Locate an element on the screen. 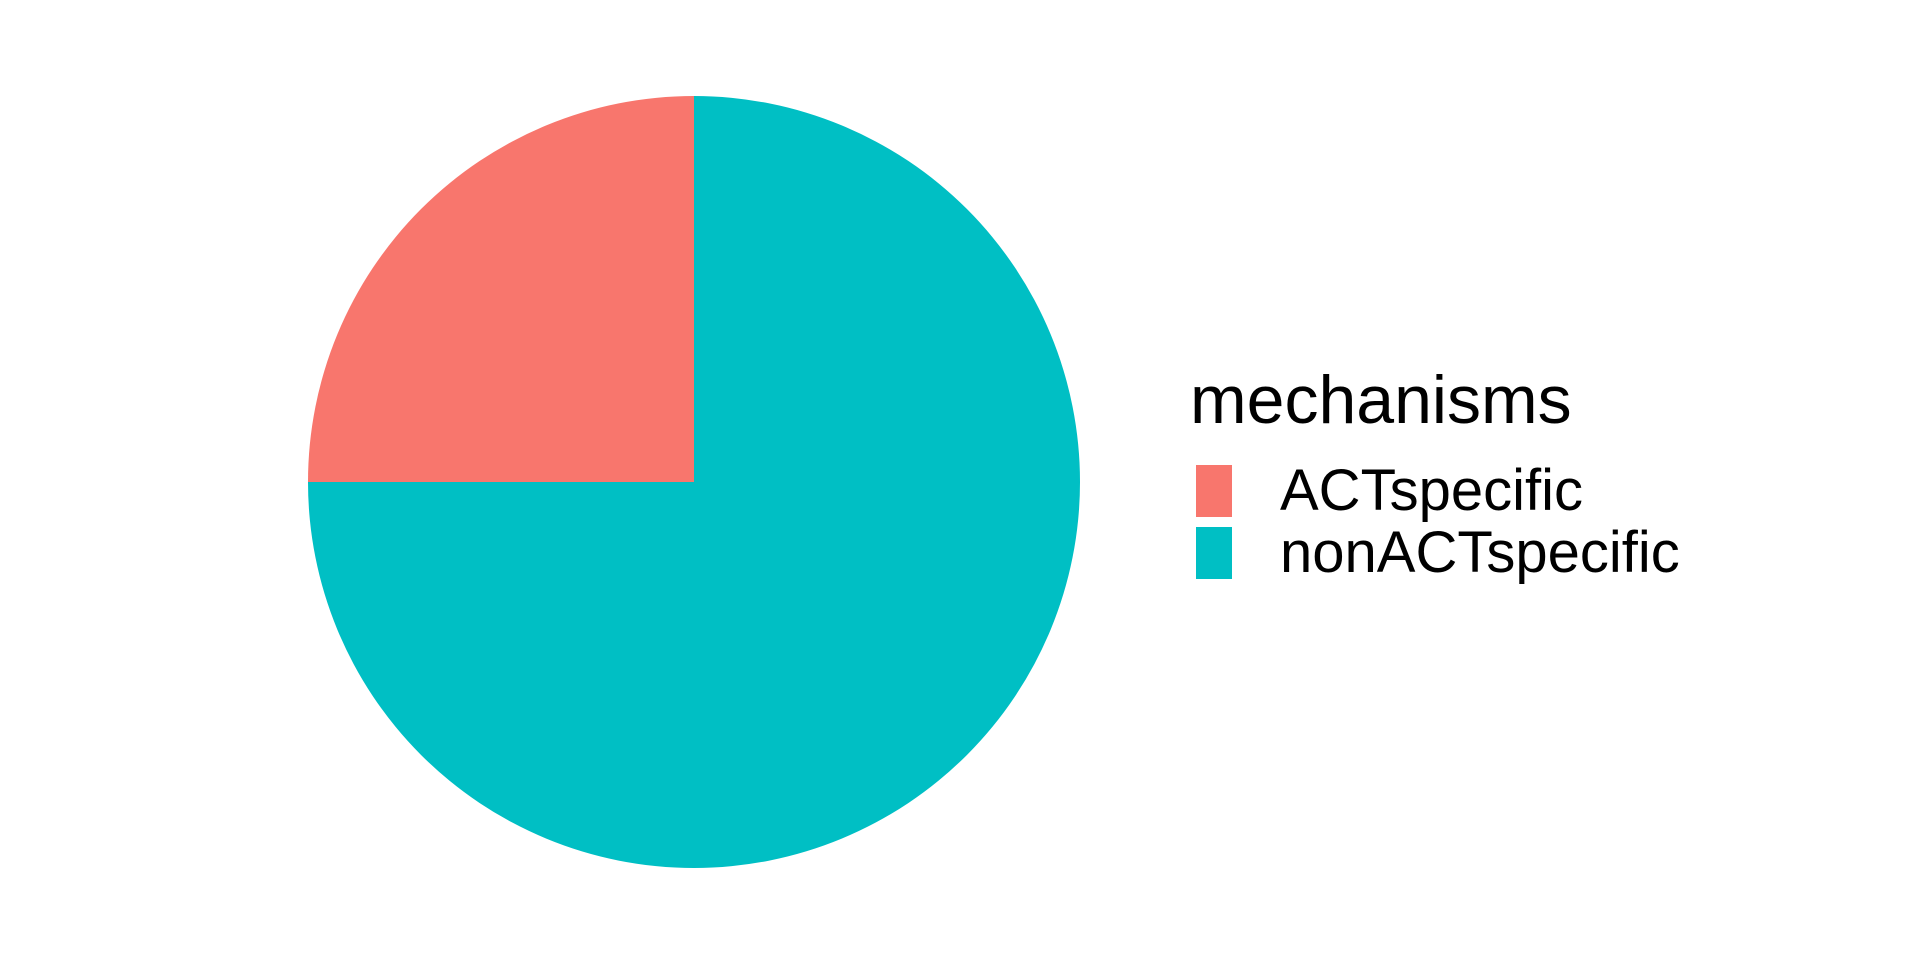  legend-title: mechanisms is located at coordinates (1381, 400).